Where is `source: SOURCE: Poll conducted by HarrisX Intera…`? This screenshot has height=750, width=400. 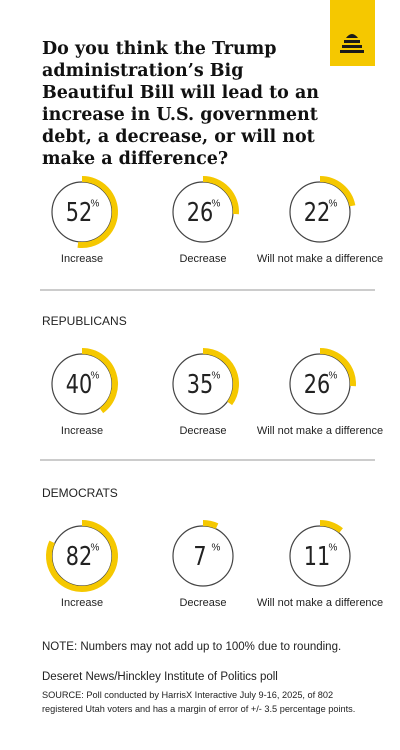 source: SOURCE: Poll conducted by HarrisX Intera… is located at coordinates (199, 702).